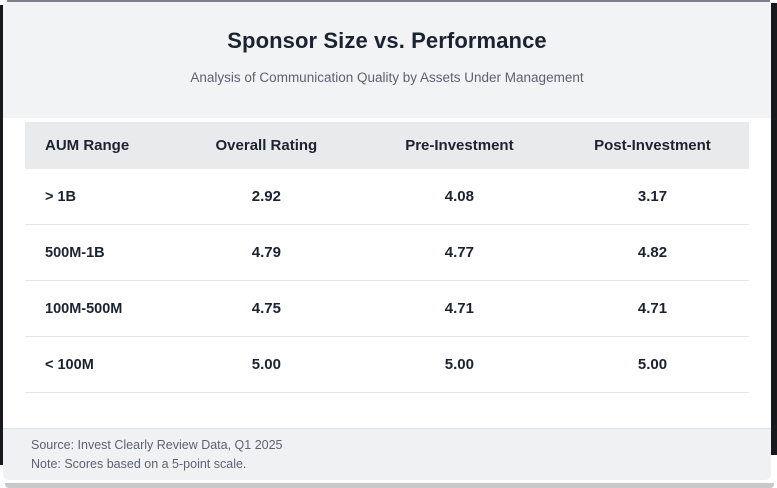 This screenshot has height=488, width=777. What do you see at coordinates (1, 235) in the screenshot?
I see `window-frame-left` at bounding box center [1, 235].